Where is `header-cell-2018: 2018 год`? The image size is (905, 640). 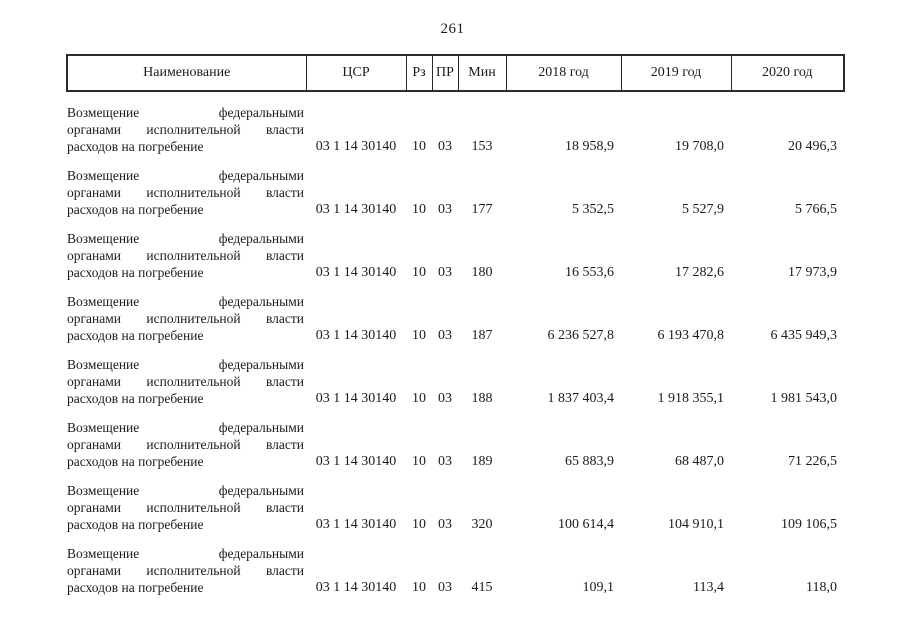
header-cell-2018: 2018 год is located at coordinates (563, 73).